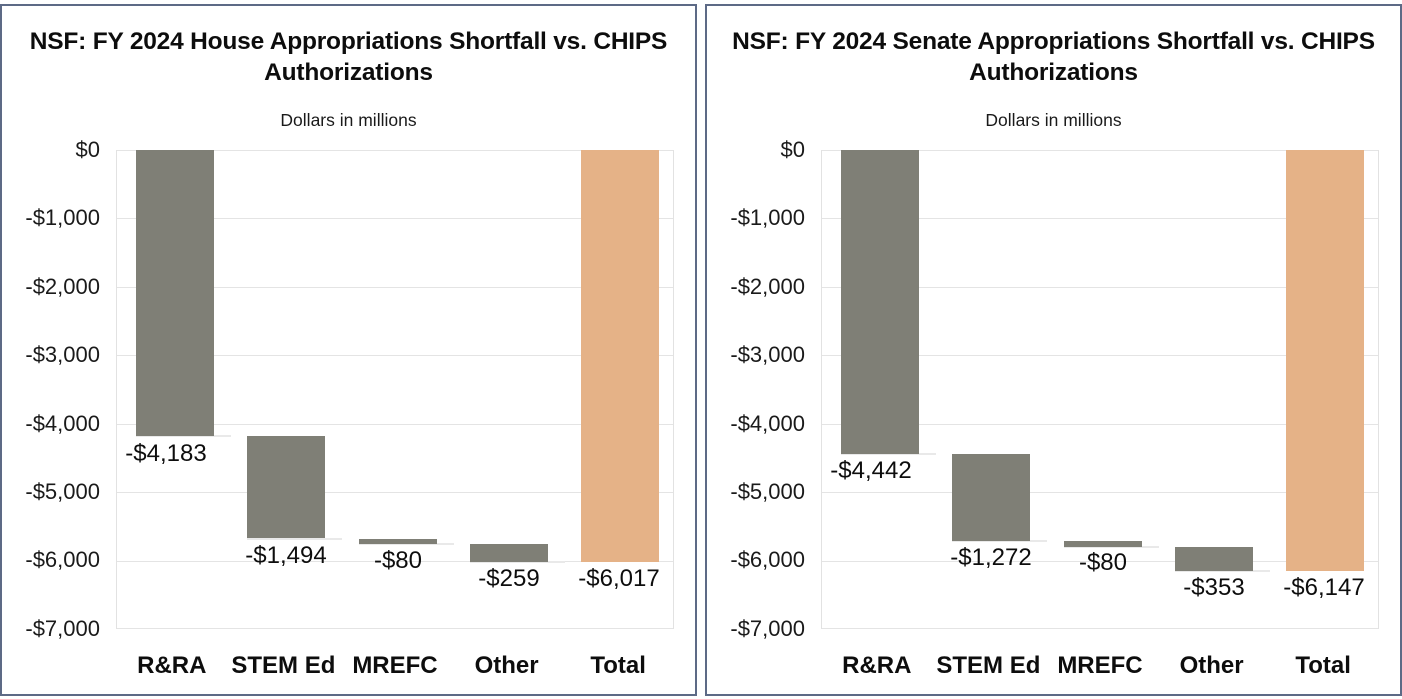  I want to click on bar-label-rra: -$4,442, so click(871, 470).